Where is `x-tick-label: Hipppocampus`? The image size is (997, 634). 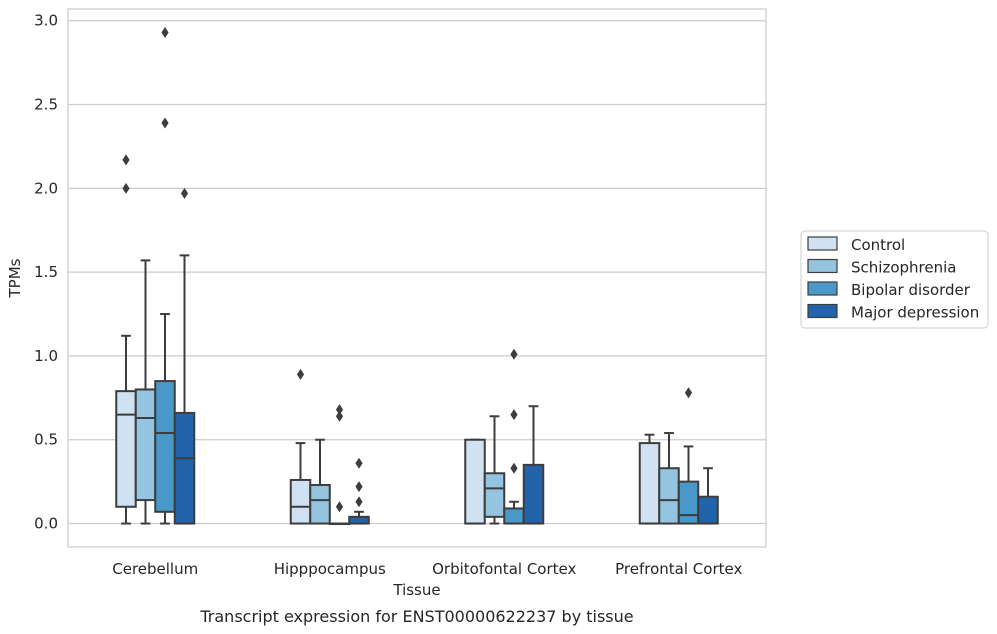
x-tick-label: Hipppocampus is located at coordinates (330, 569).